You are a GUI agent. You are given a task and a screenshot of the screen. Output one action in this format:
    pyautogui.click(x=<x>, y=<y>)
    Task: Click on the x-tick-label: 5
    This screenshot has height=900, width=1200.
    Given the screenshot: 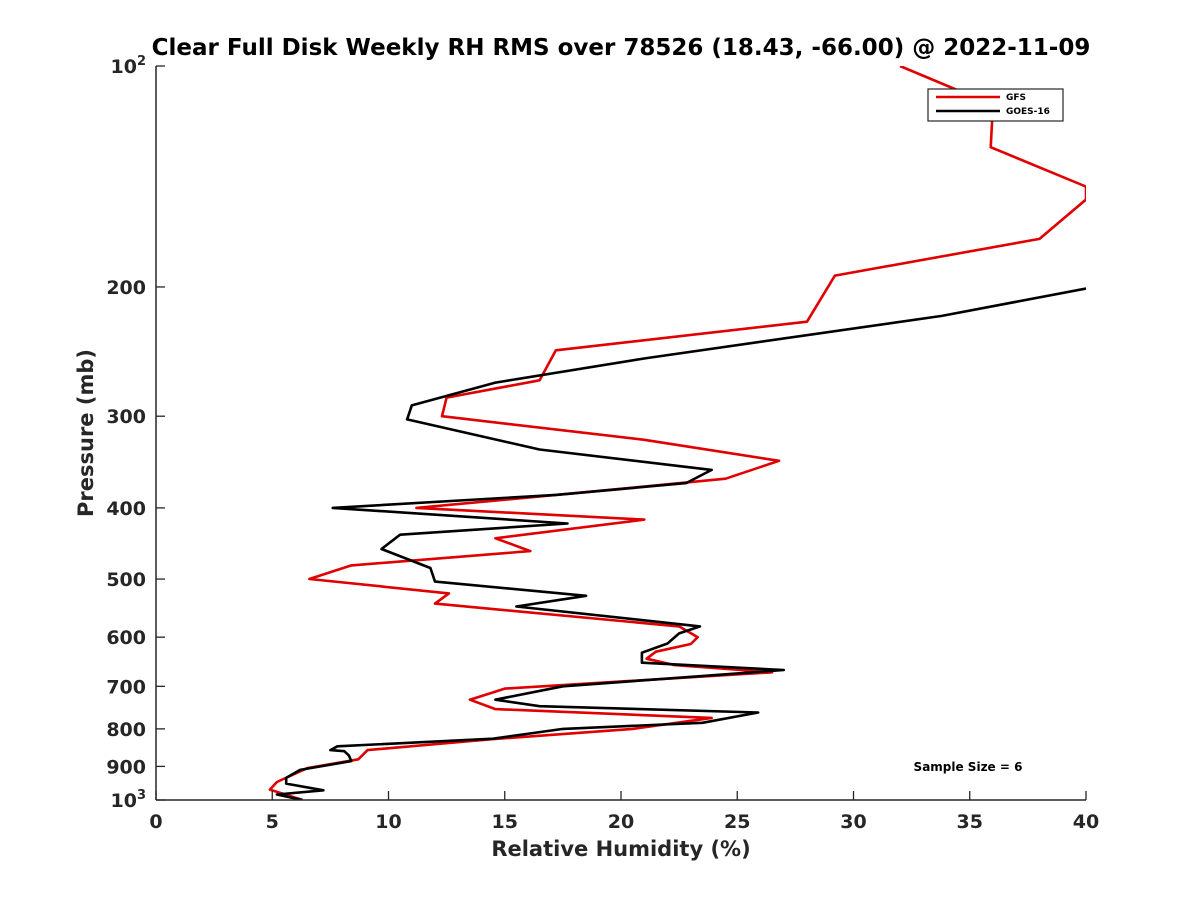 What is the action you would take?
    pyautogui.click(x=272, y=822)
    